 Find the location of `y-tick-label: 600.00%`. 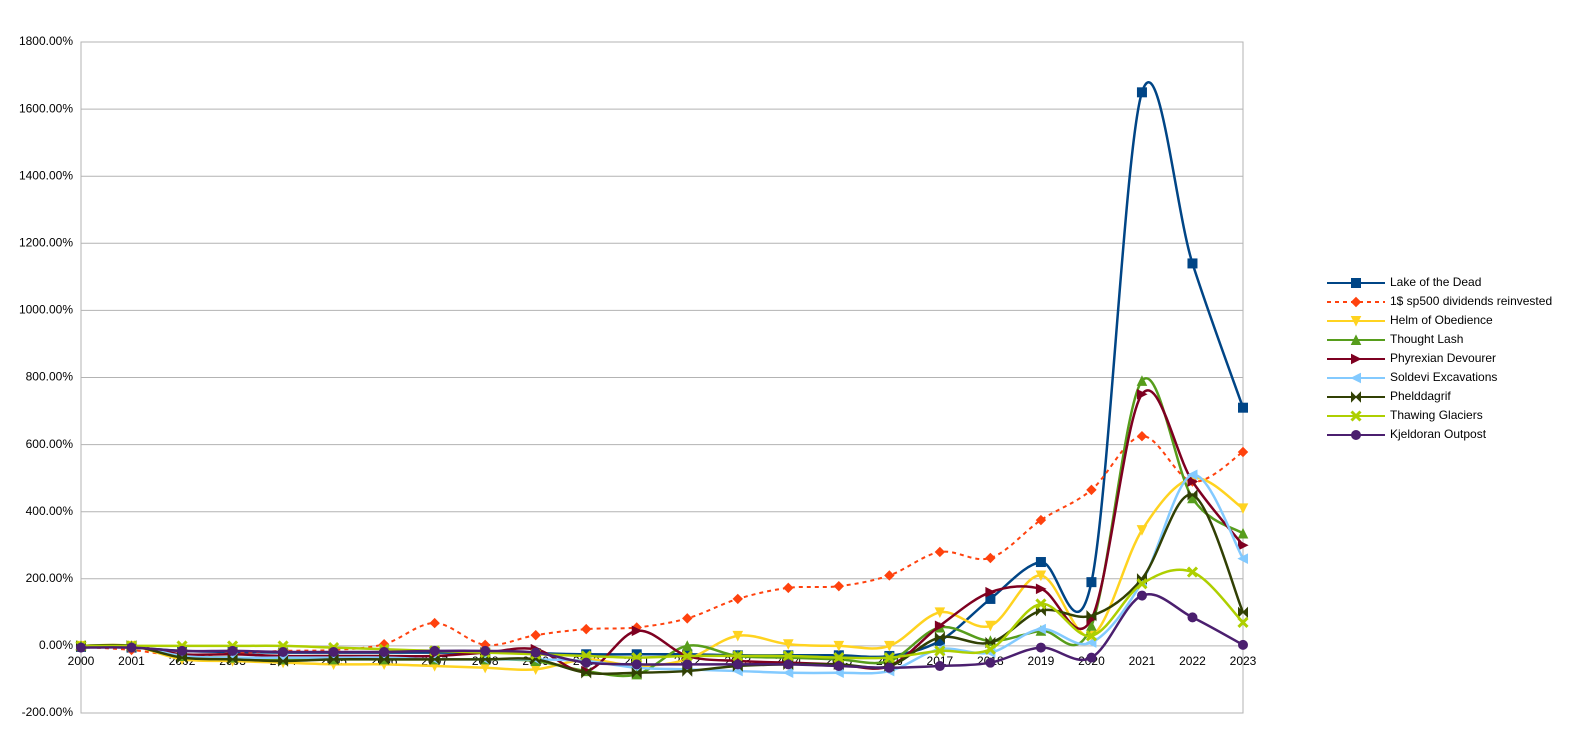

y-tick-label: 600.00% is located at coordinates (50, 444).